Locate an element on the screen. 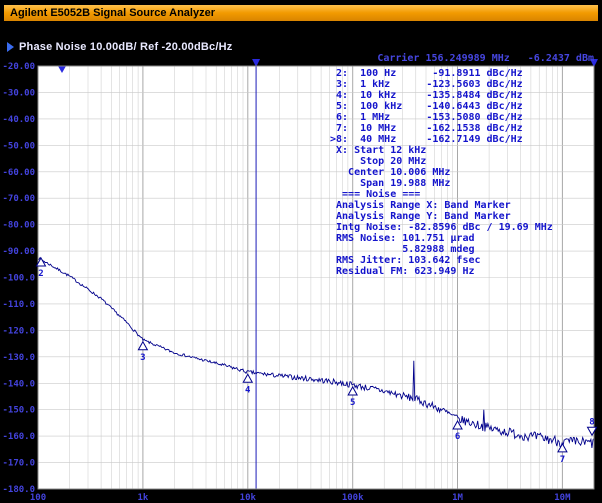  marker-table-line: === Noise === is located at coordinates (375, 194).